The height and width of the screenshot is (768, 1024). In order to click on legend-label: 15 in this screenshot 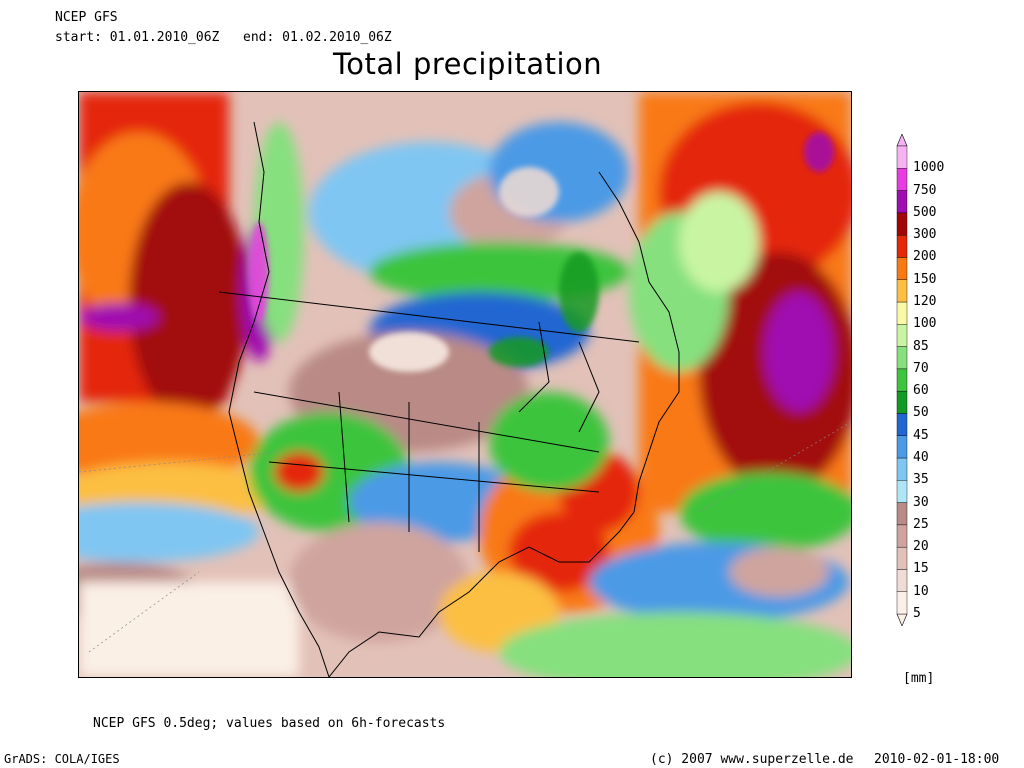, I will do `click(921, 569)`.